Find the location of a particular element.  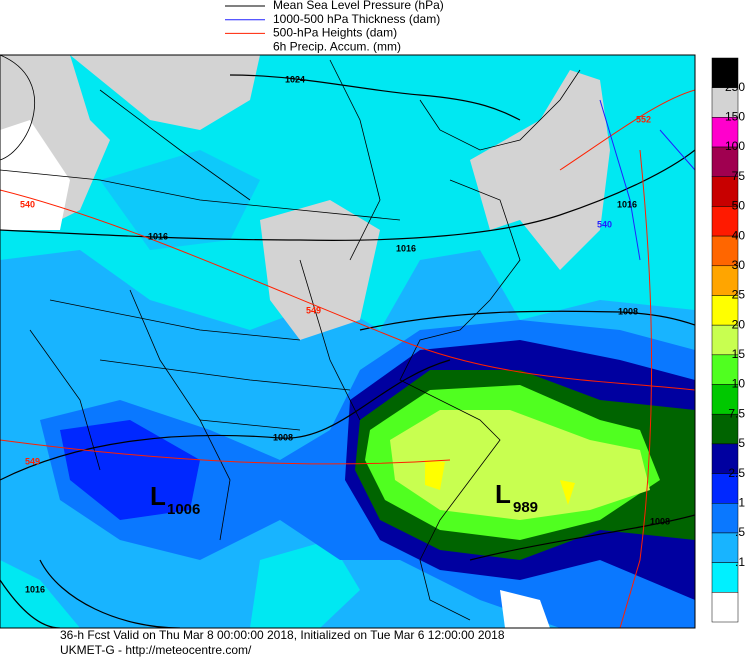

colorbar-label: .1 is located at coordinates (740, 562).